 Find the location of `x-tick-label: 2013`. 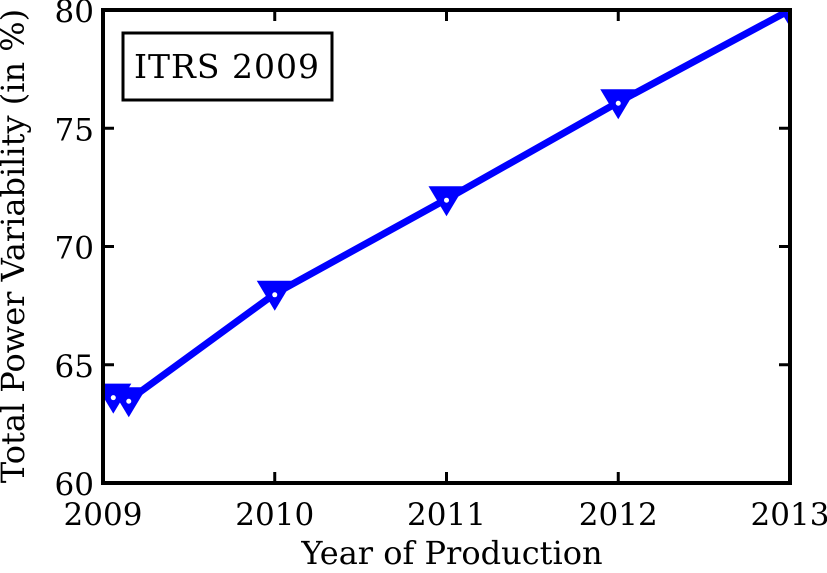

x-tick-label: 2013 is located at coordinates (789, 515).